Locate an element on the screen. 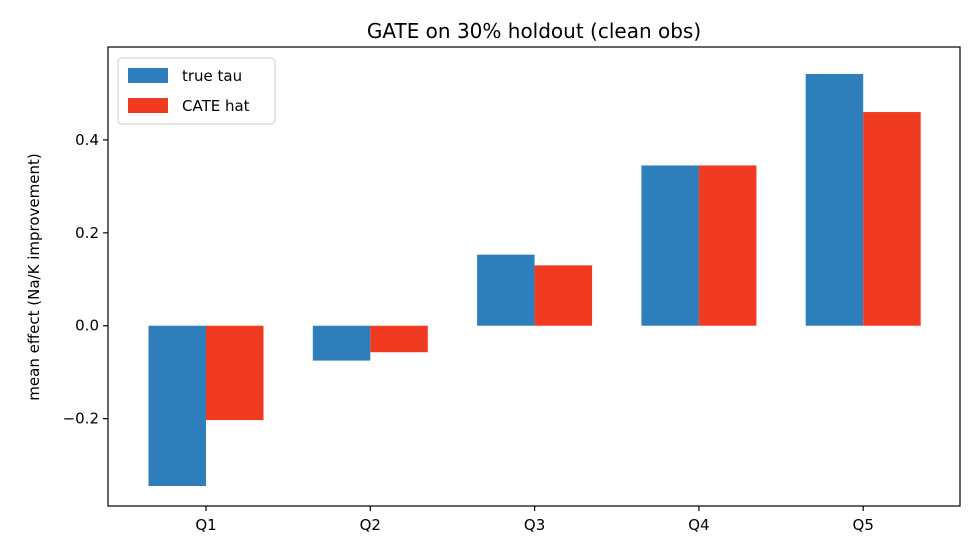 The height and width of the screenshot is (560, 980). legend-label: true tau is located at coordinates (212, 76).